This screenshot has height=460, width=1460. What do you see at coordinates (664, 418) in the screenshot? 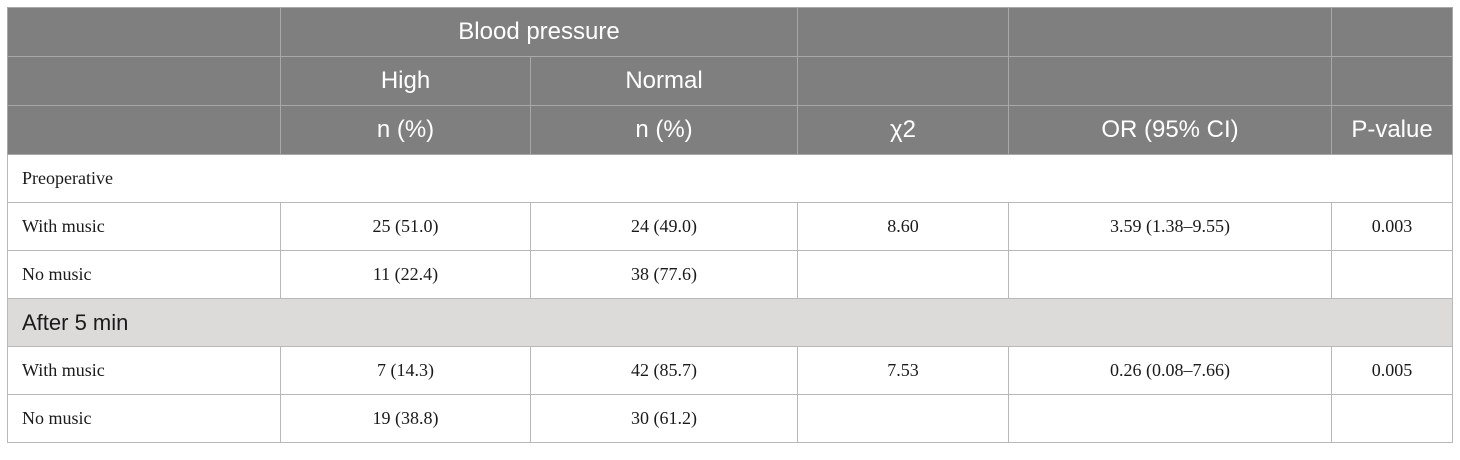
I see `cell-normal: 30 (61.2)` at bounding box center [664, 418].